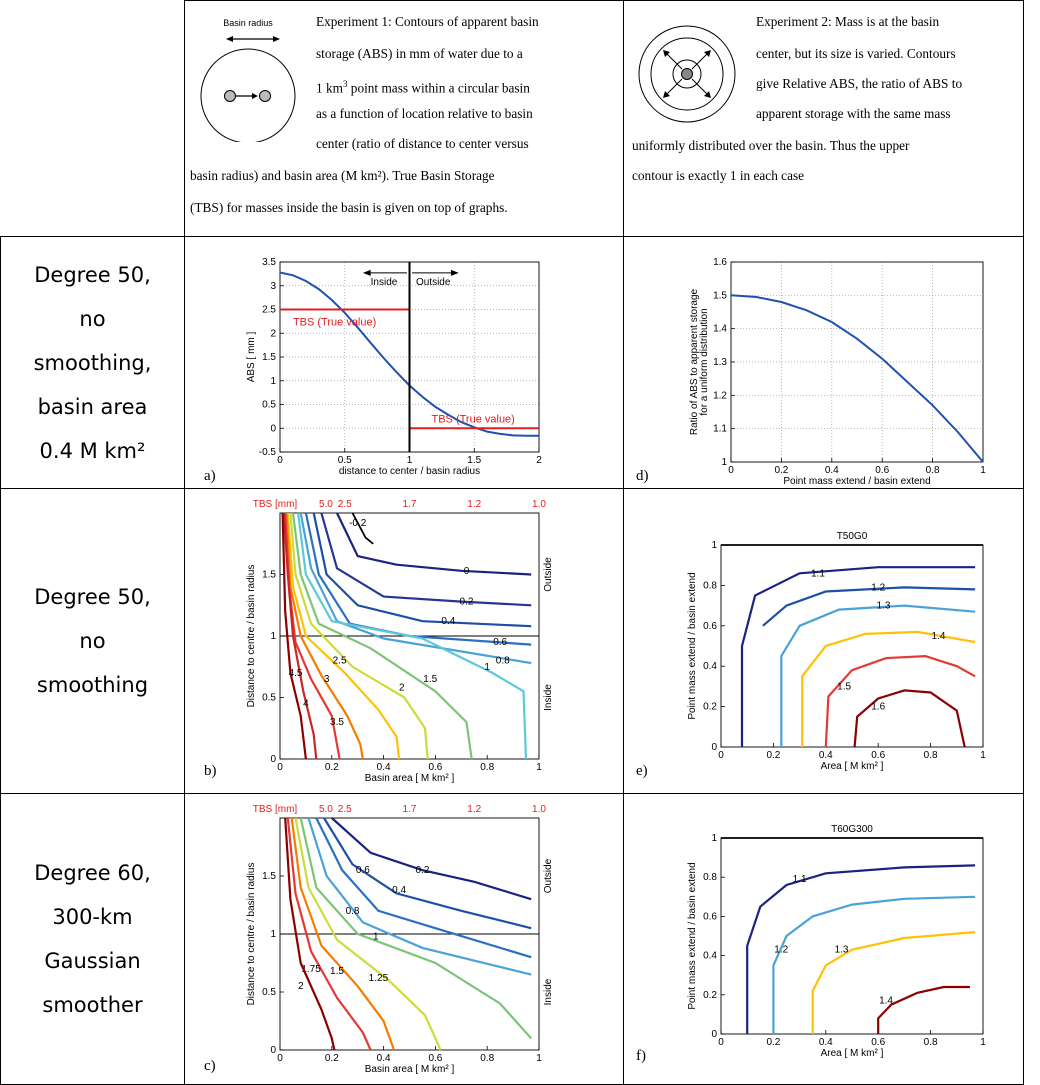  I want to click on chart-a-xtick-label-4: 2, so click(539, 460).